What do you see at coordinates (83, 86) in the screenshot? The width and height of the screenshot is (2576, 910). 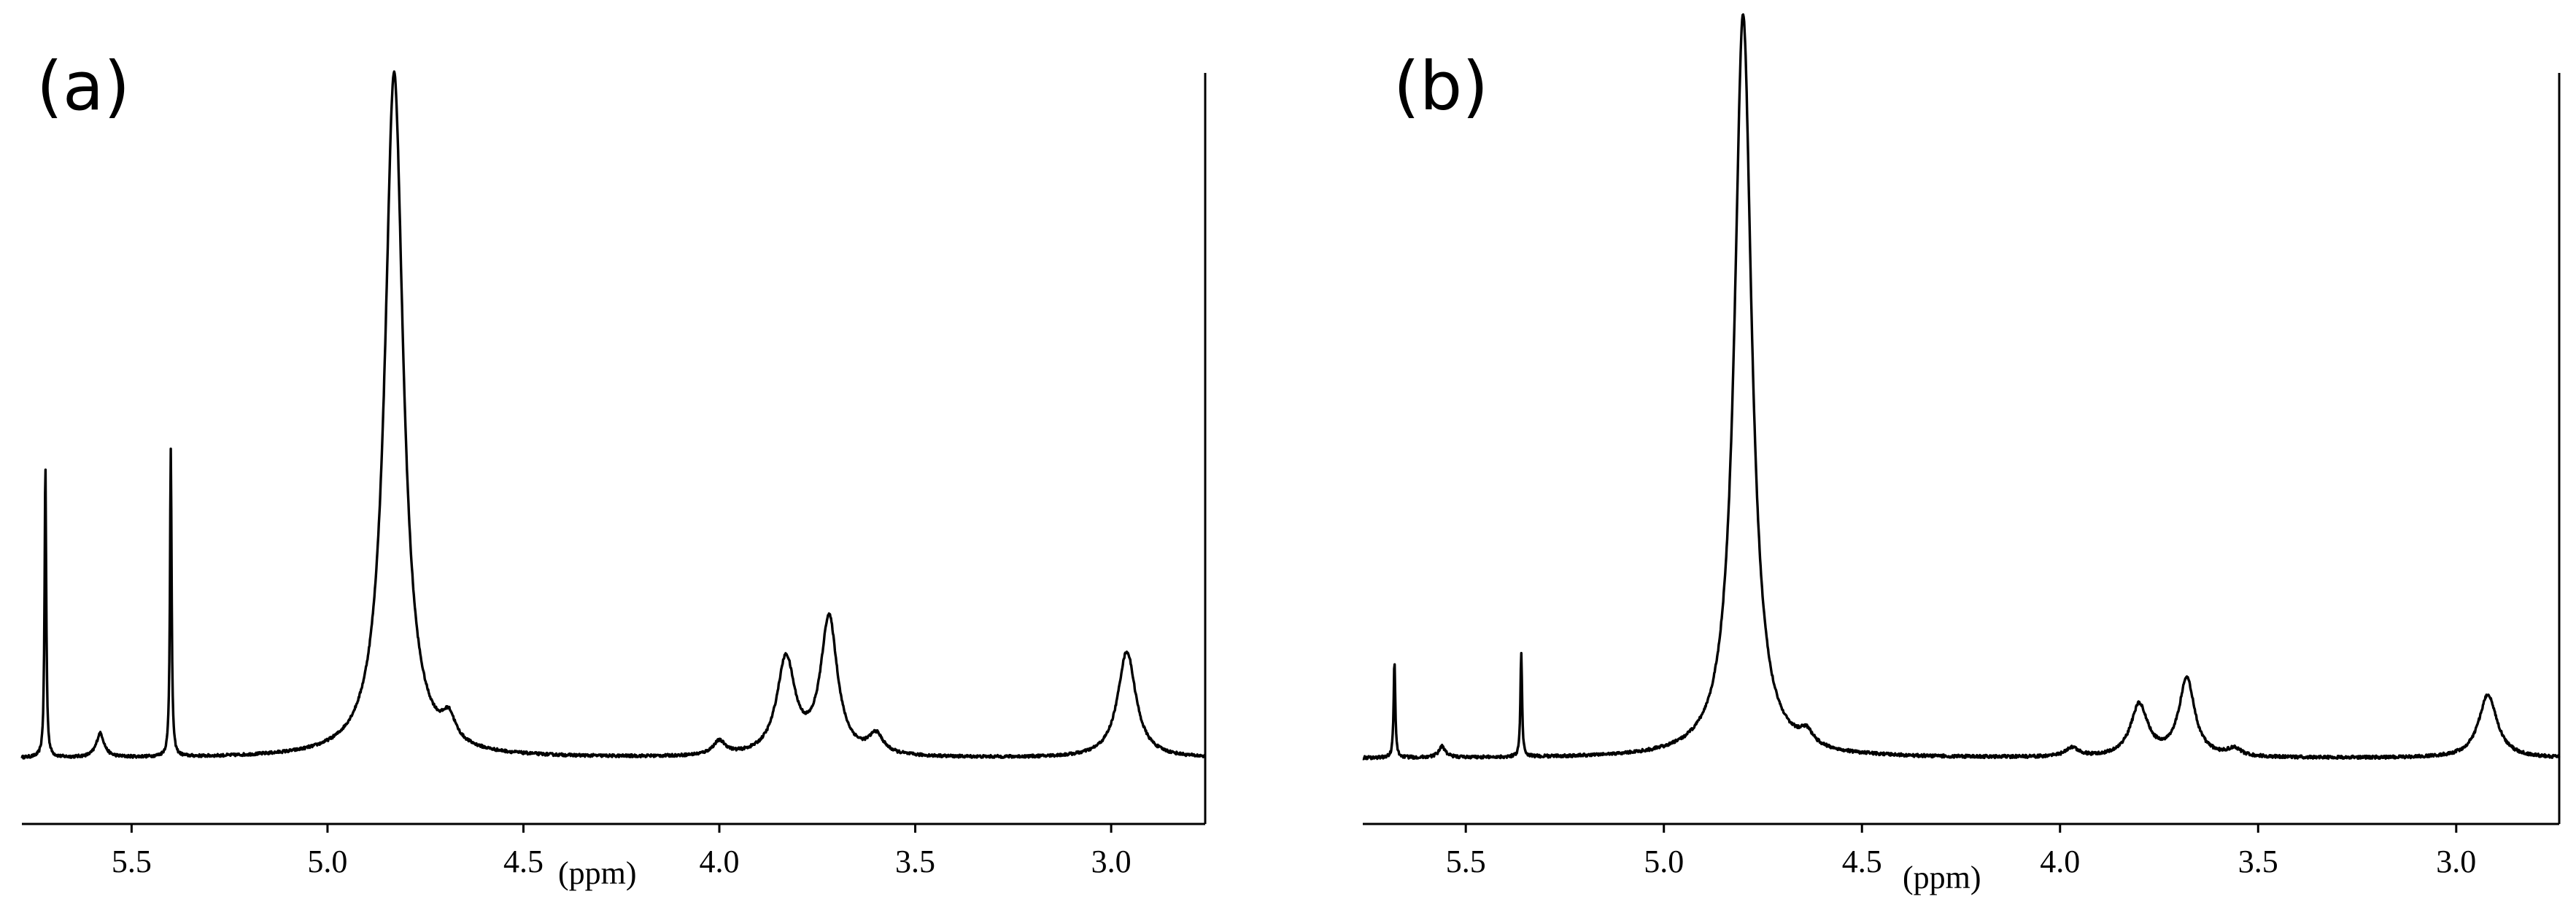 I see `panel-label-a: (a)` at bounding box center [83, 86].